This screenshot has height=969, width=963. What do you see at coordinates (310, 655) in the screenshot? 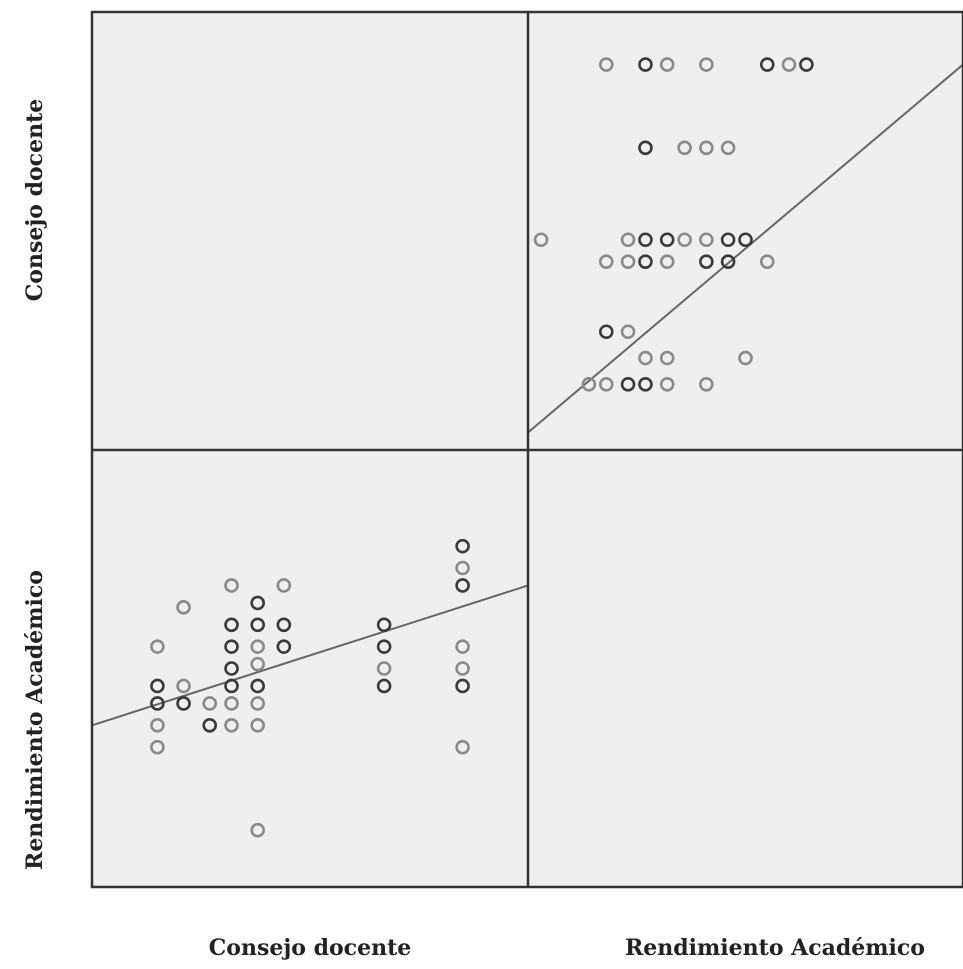
I see `fit-line` at bounding box center [310, 655].